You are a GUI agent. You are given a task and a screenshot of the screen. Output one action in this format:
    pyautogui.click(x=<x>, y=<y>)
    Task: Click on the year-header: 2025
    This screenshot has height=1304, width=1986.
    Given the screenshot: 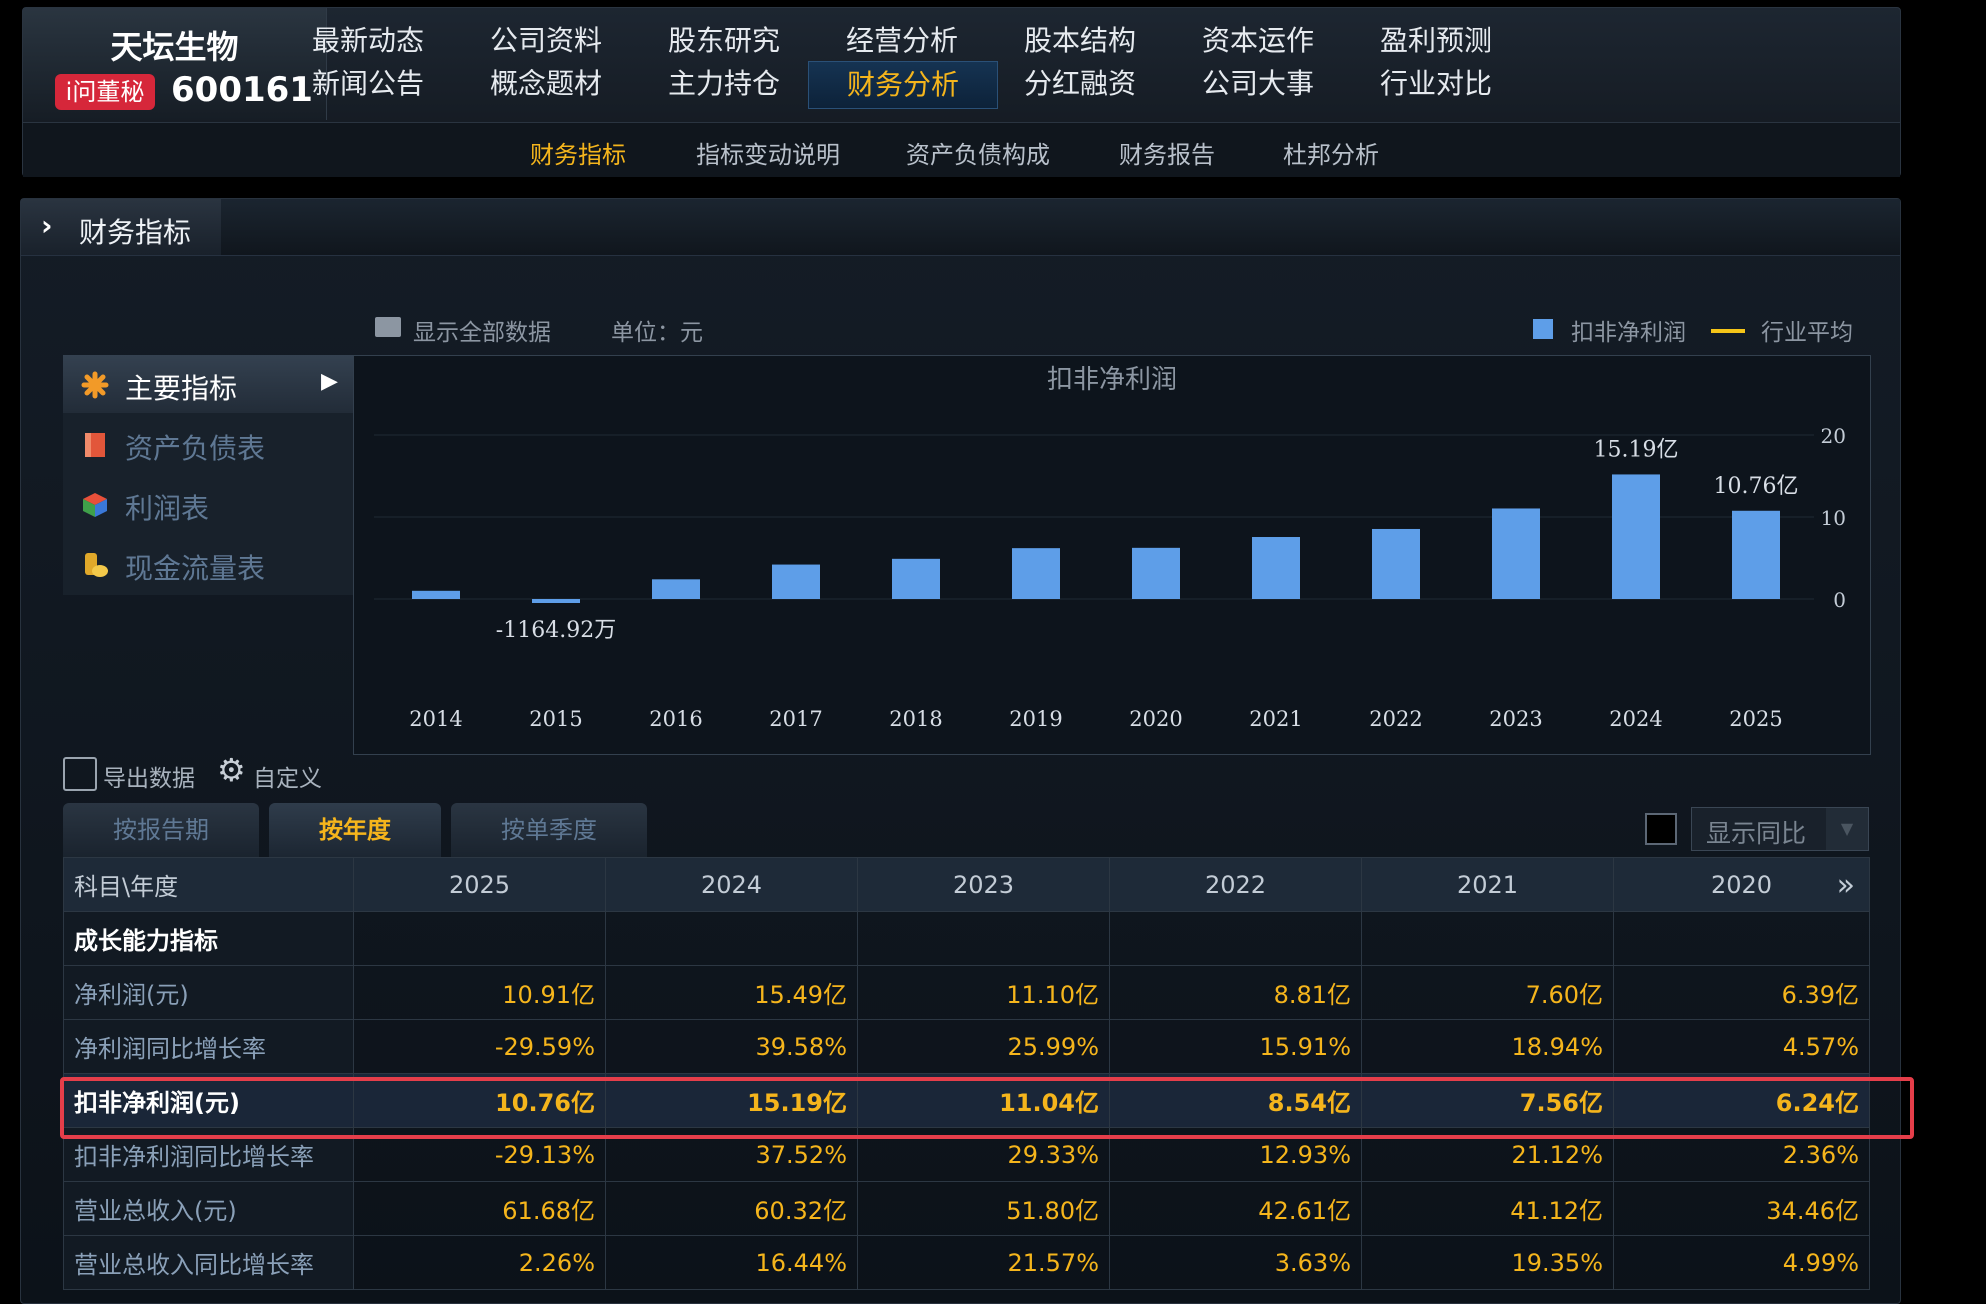 What is the action you would take?
    pyautogui.click(x=479, y=884)
    